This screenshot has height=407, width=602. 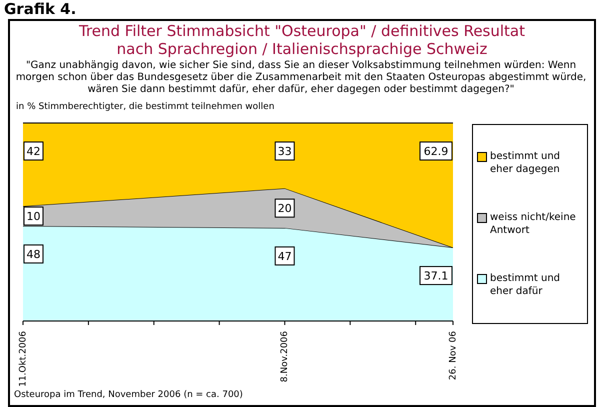 What do you see at coordinates (33, 217) in the screenshot?
I see `data-label: 10` at bounding box center [33, 217].